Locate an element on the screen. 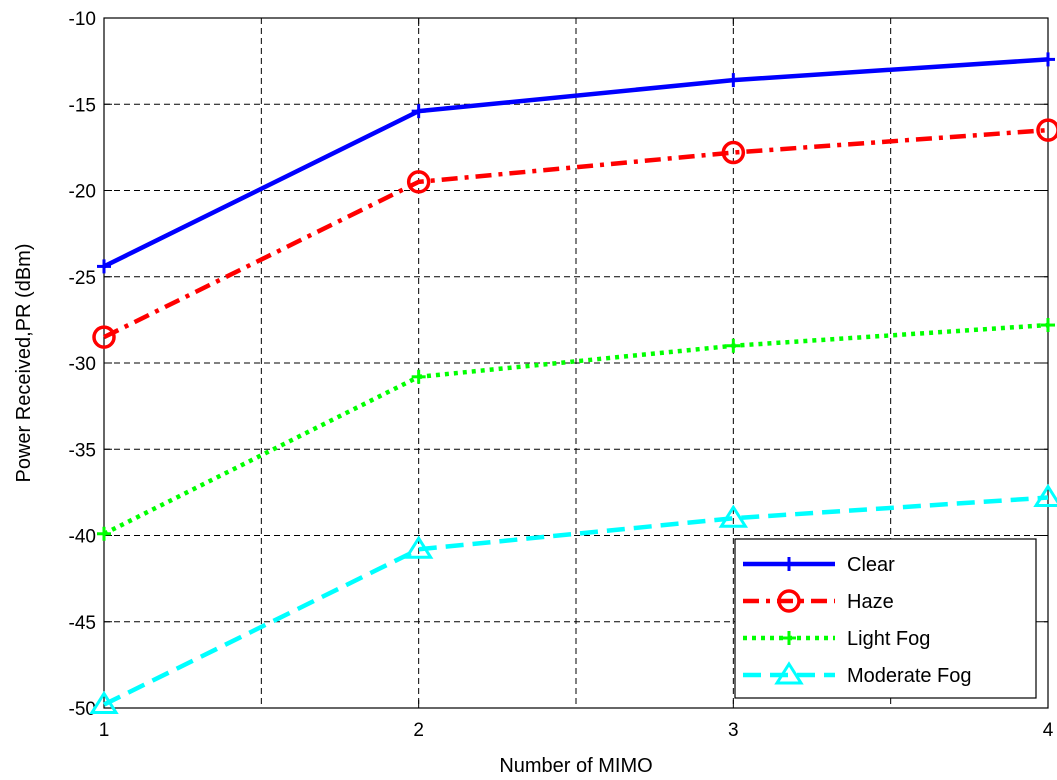  legend-label-0: Clear is located at coordinates (871, 565).